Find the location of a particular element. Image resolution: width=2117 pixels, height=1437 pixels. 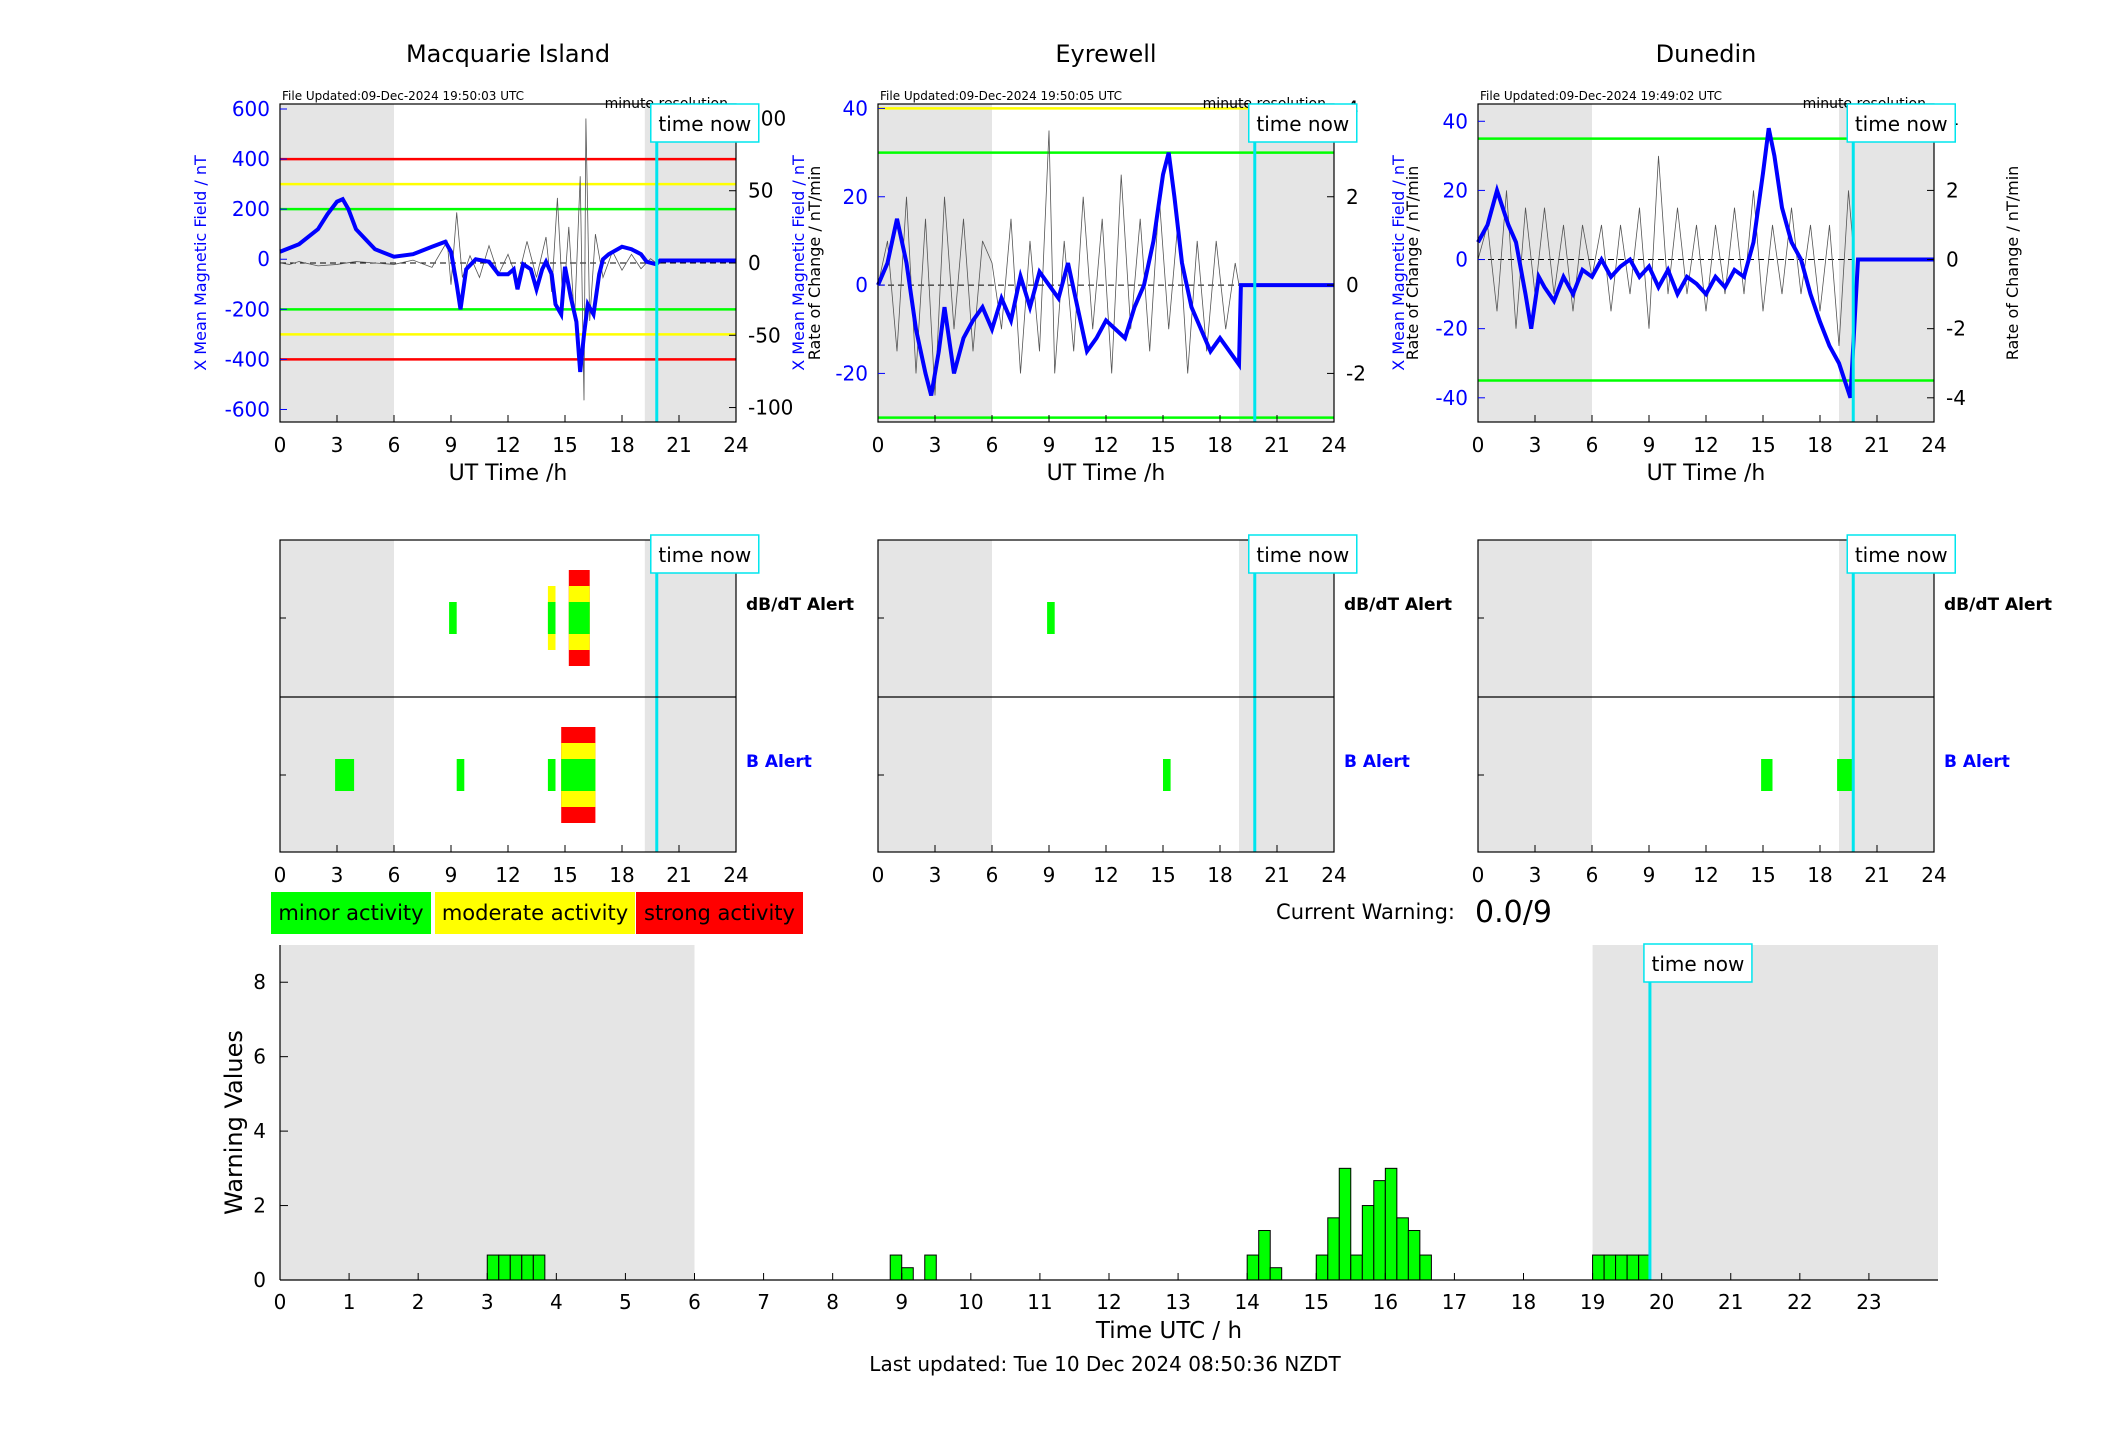

legend-label-minor: minor activity is located at coordinates (350, 913).